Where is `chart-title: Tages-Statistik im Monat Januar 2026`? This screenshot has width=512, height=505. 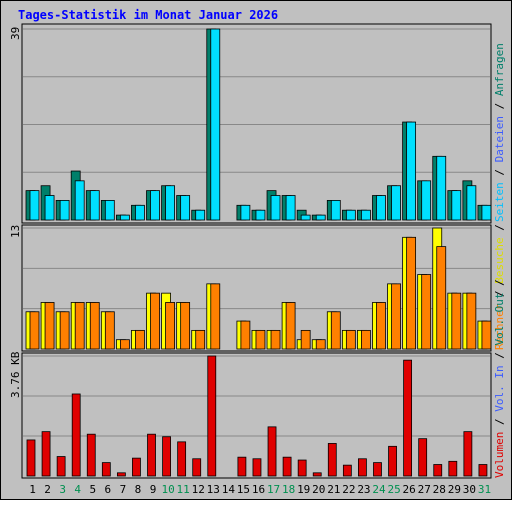 chart-title: Tages-Statistik im Monat Januar 2026 is located at coordinates (148, 15).